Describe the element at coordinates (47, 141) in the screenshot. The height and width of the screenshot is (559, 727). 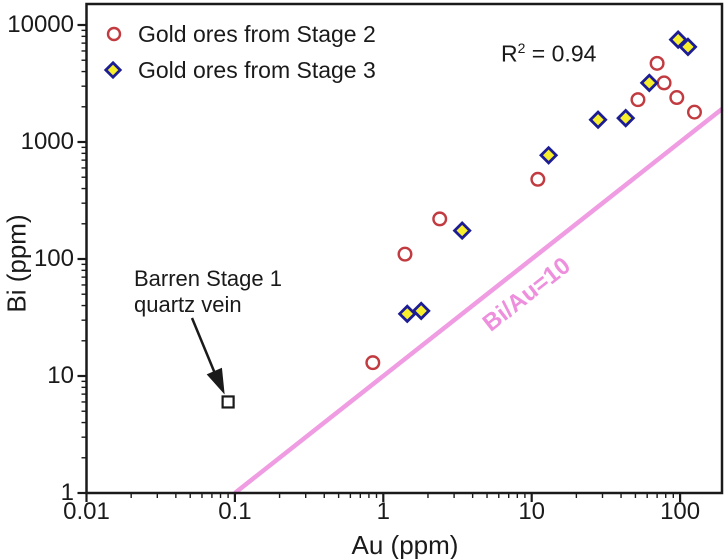
I see `y-tick-label: 1000` at that location.